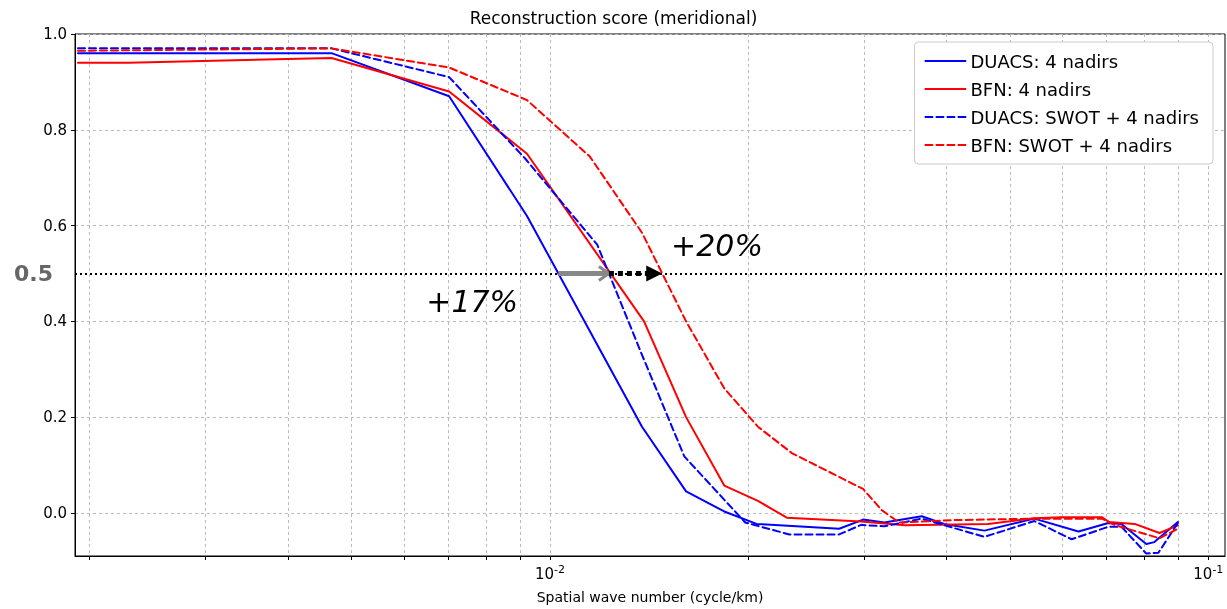 Image resolution: width=1227 pixels, height=609 pixels. I want to click on y-tick-label: 0.8, so click(55, 129).